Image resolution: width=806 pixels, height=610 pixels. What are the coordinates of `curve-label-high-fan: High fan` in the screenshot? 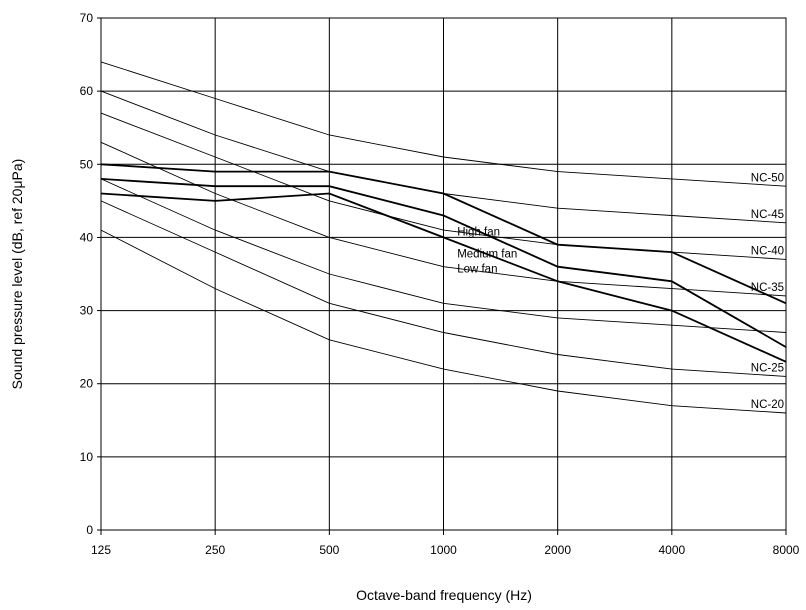 It's located at (478, 233).